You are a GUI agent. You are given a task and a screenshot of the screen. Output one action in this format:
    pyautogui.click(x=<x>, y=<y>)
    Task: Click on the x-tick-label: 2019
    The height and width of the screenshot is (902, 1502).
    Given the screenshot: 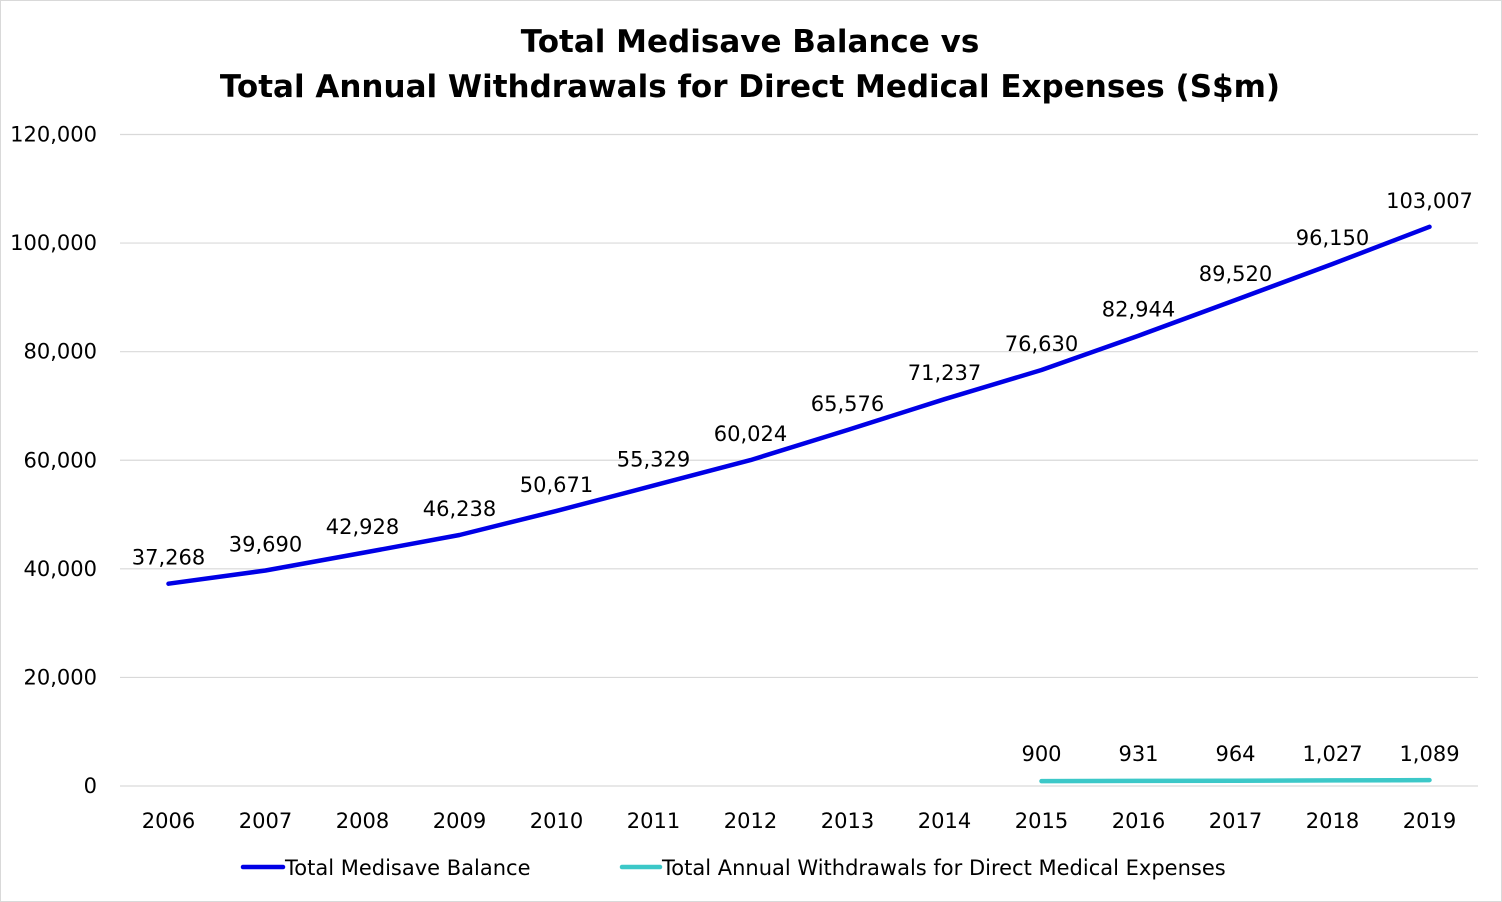 What is the action you would take?
    pyautogui.click(x=1429, y=821)
    